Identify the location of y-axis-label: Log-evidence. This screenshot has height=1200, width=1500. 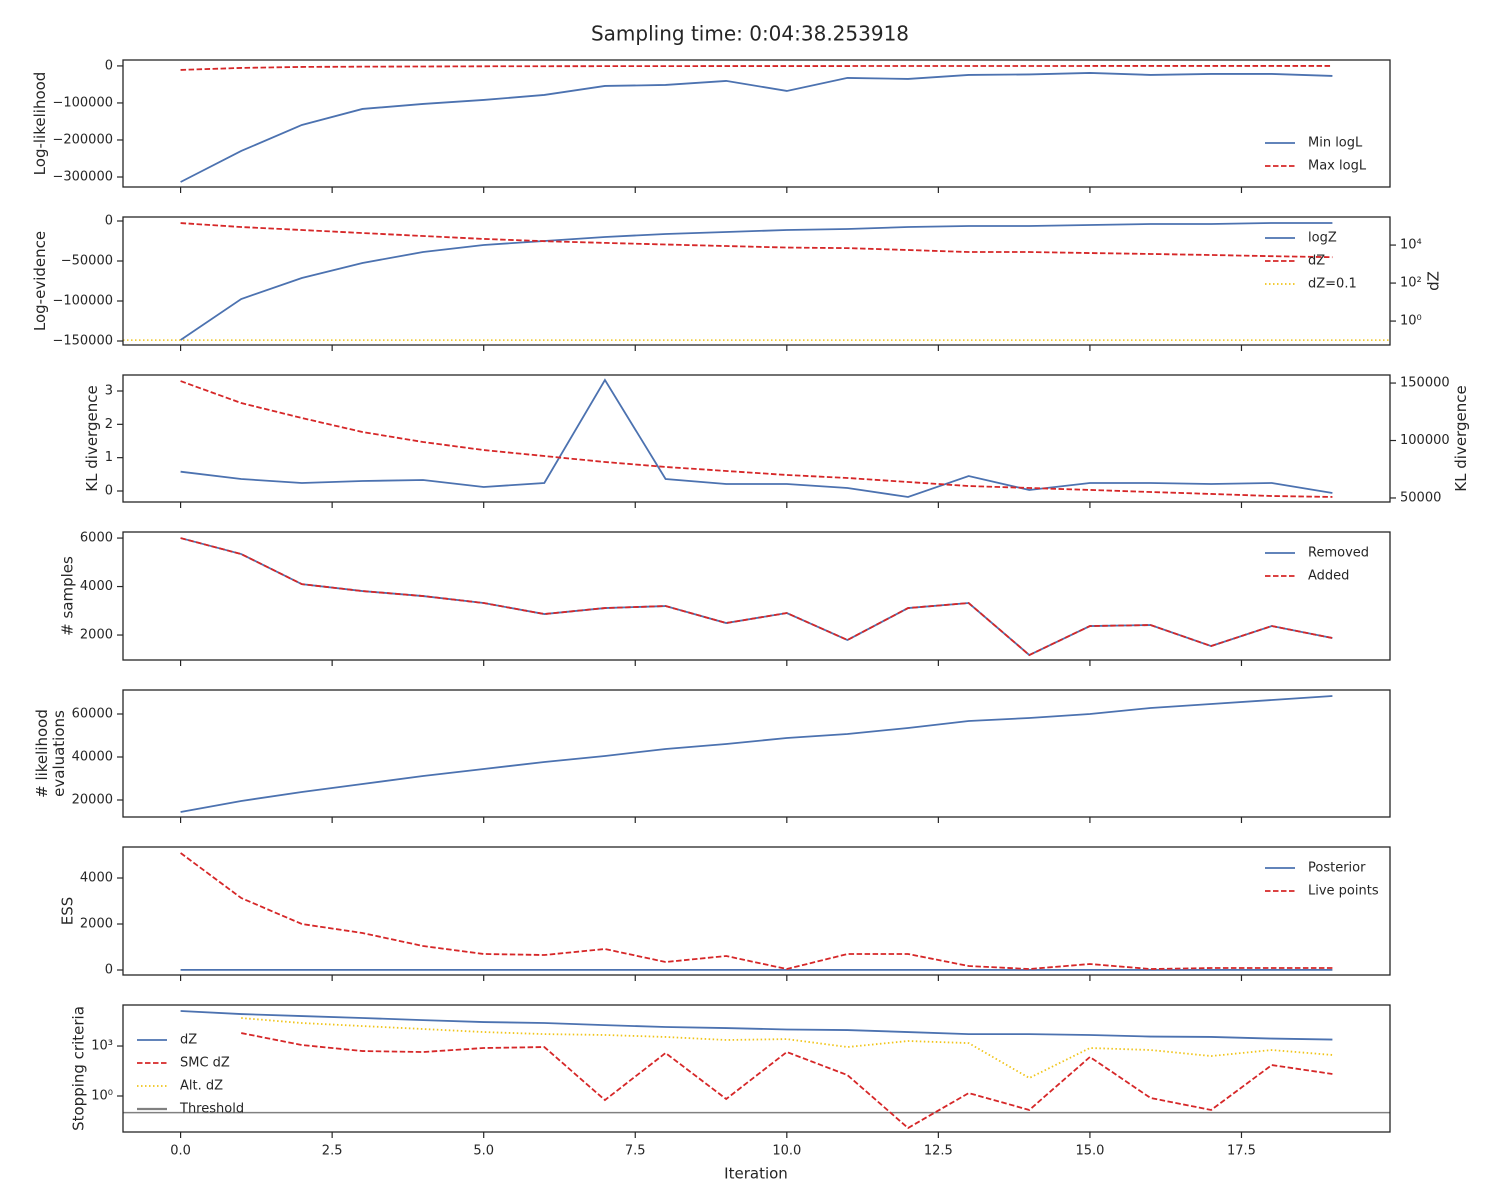
(40, 281).